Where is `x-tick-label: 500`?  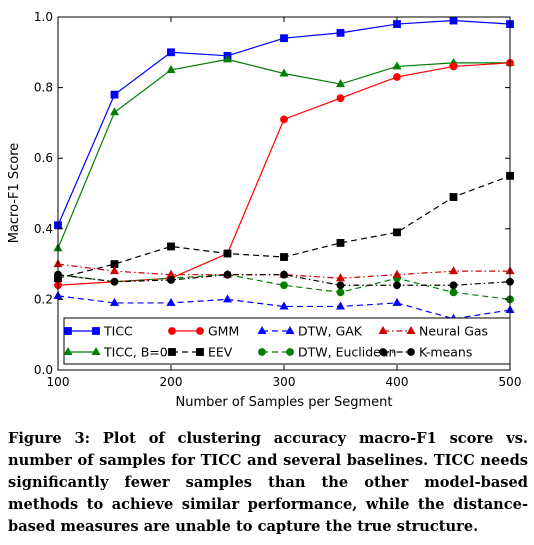
x-tick-label: 500 is located at coordinates (510, 382).